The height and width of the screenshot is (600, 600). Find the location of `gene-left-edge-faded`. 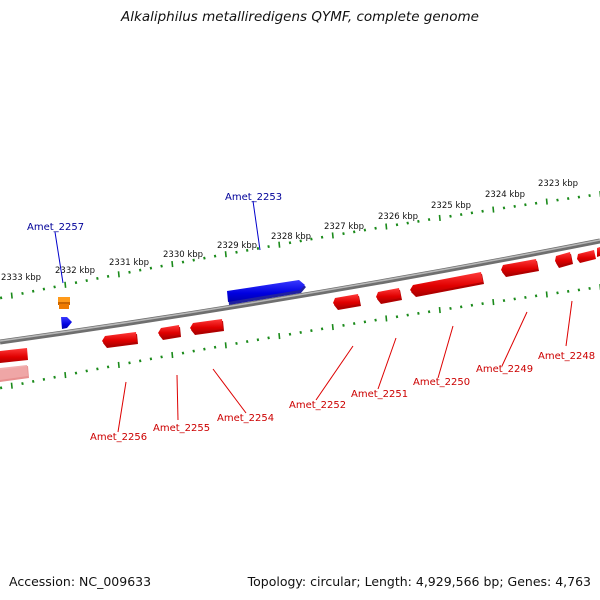

gene-left-edge-faded is located at coordinates (14, 373).